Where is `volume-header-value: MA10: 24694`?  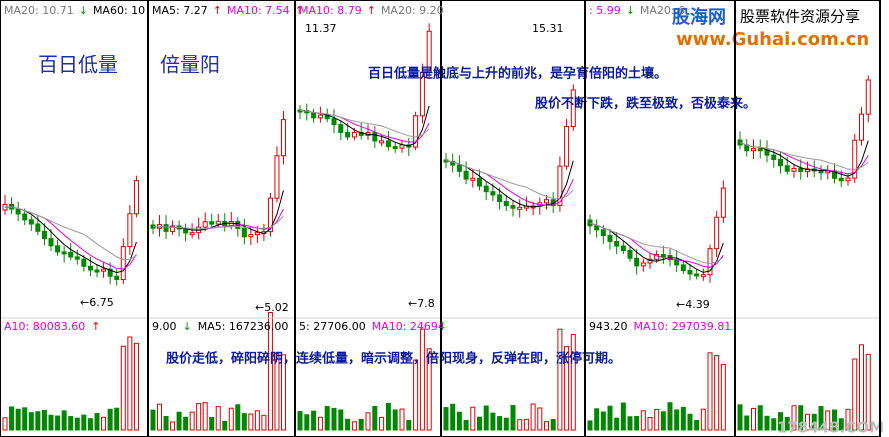
volume-header-value: MA10: 24694 is located at coordinates (408, 326).